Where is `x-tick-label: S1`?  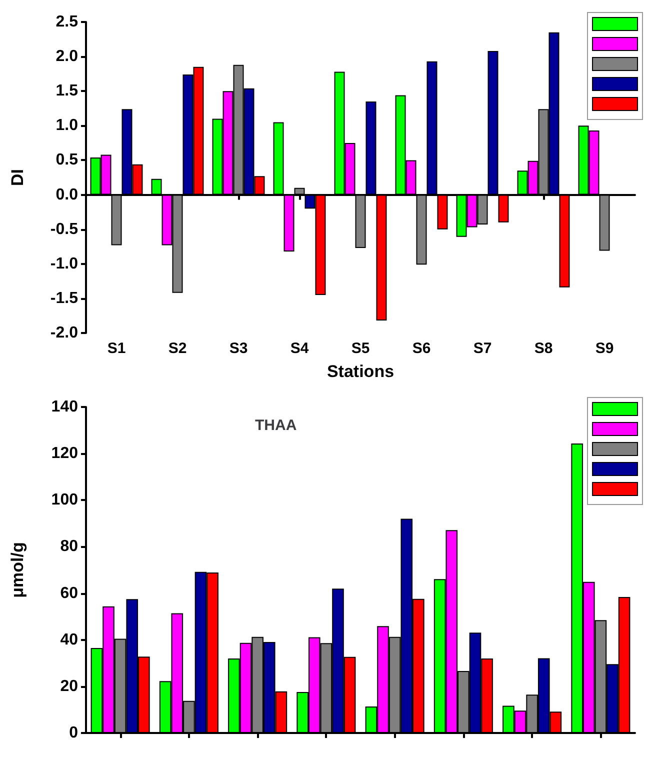
x-tick-label: S1 is located at coordinates (116, 348).